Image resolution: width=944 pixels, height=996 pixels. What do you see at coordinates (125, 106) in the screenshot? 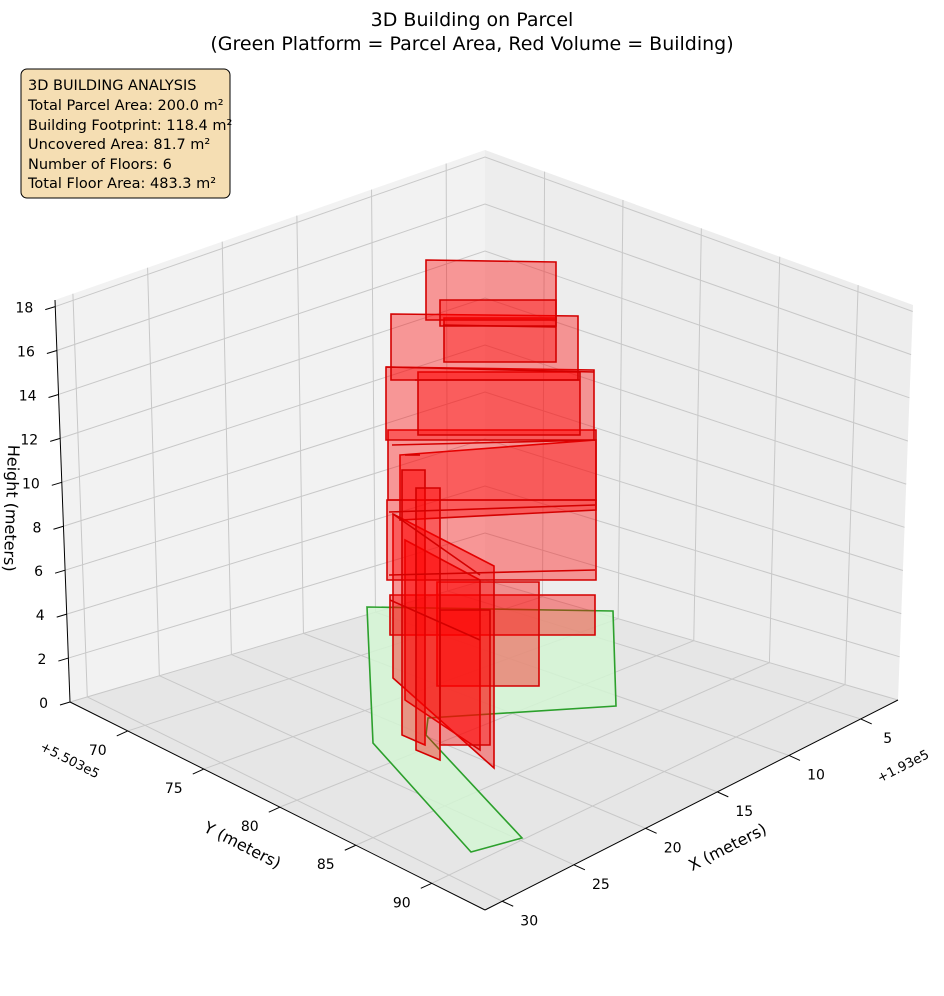
I see `info-line-parcel-area: Total Parcel Area: 200.0 m²` at bounding box center [125, 106].